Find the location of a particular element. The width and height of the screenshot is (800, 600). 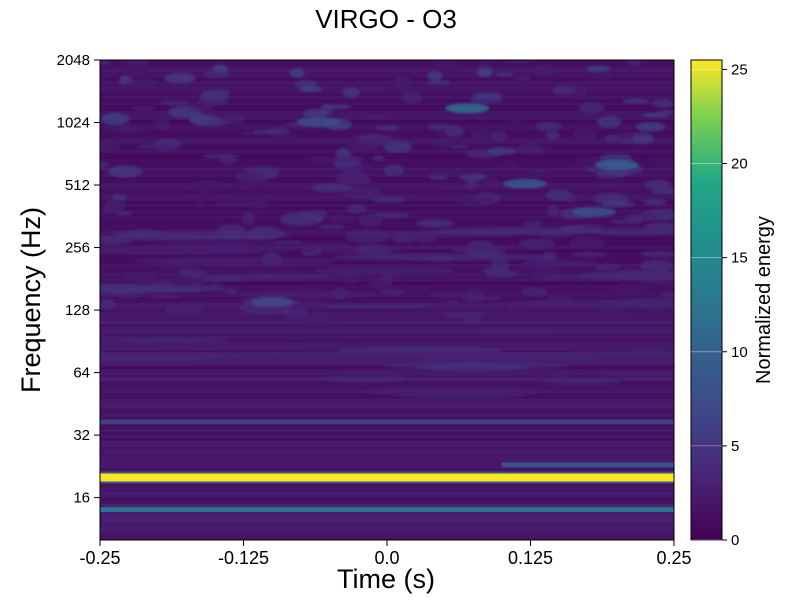

colorbar-label: Normalized energy is located at coordinates (764, 300).